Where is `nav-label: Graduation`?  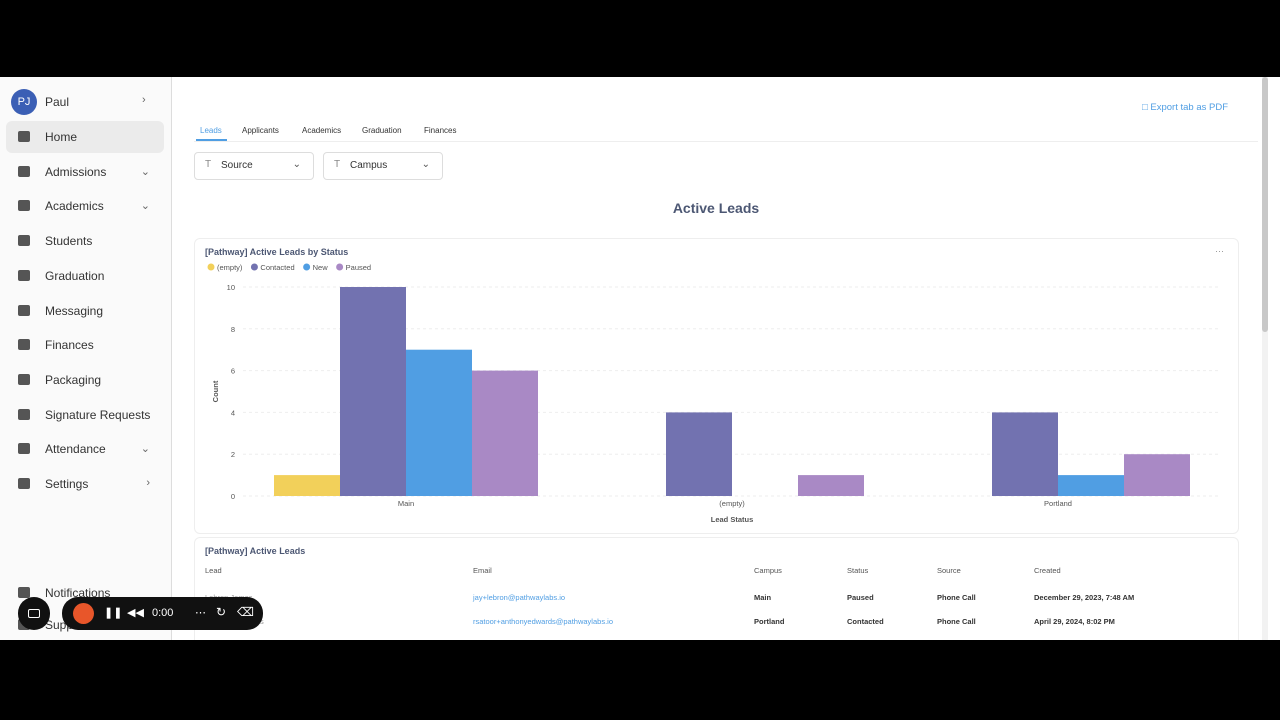 nav-label: Graduation is located at coordinates (75, 275).